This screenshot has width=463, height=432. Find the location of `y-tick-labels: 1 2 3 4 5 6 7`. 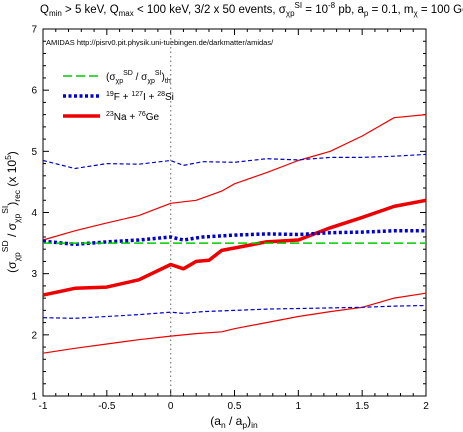

y-tick-labels: 1 2 3 4 5 6 7 is located at coordinates (34, 214).